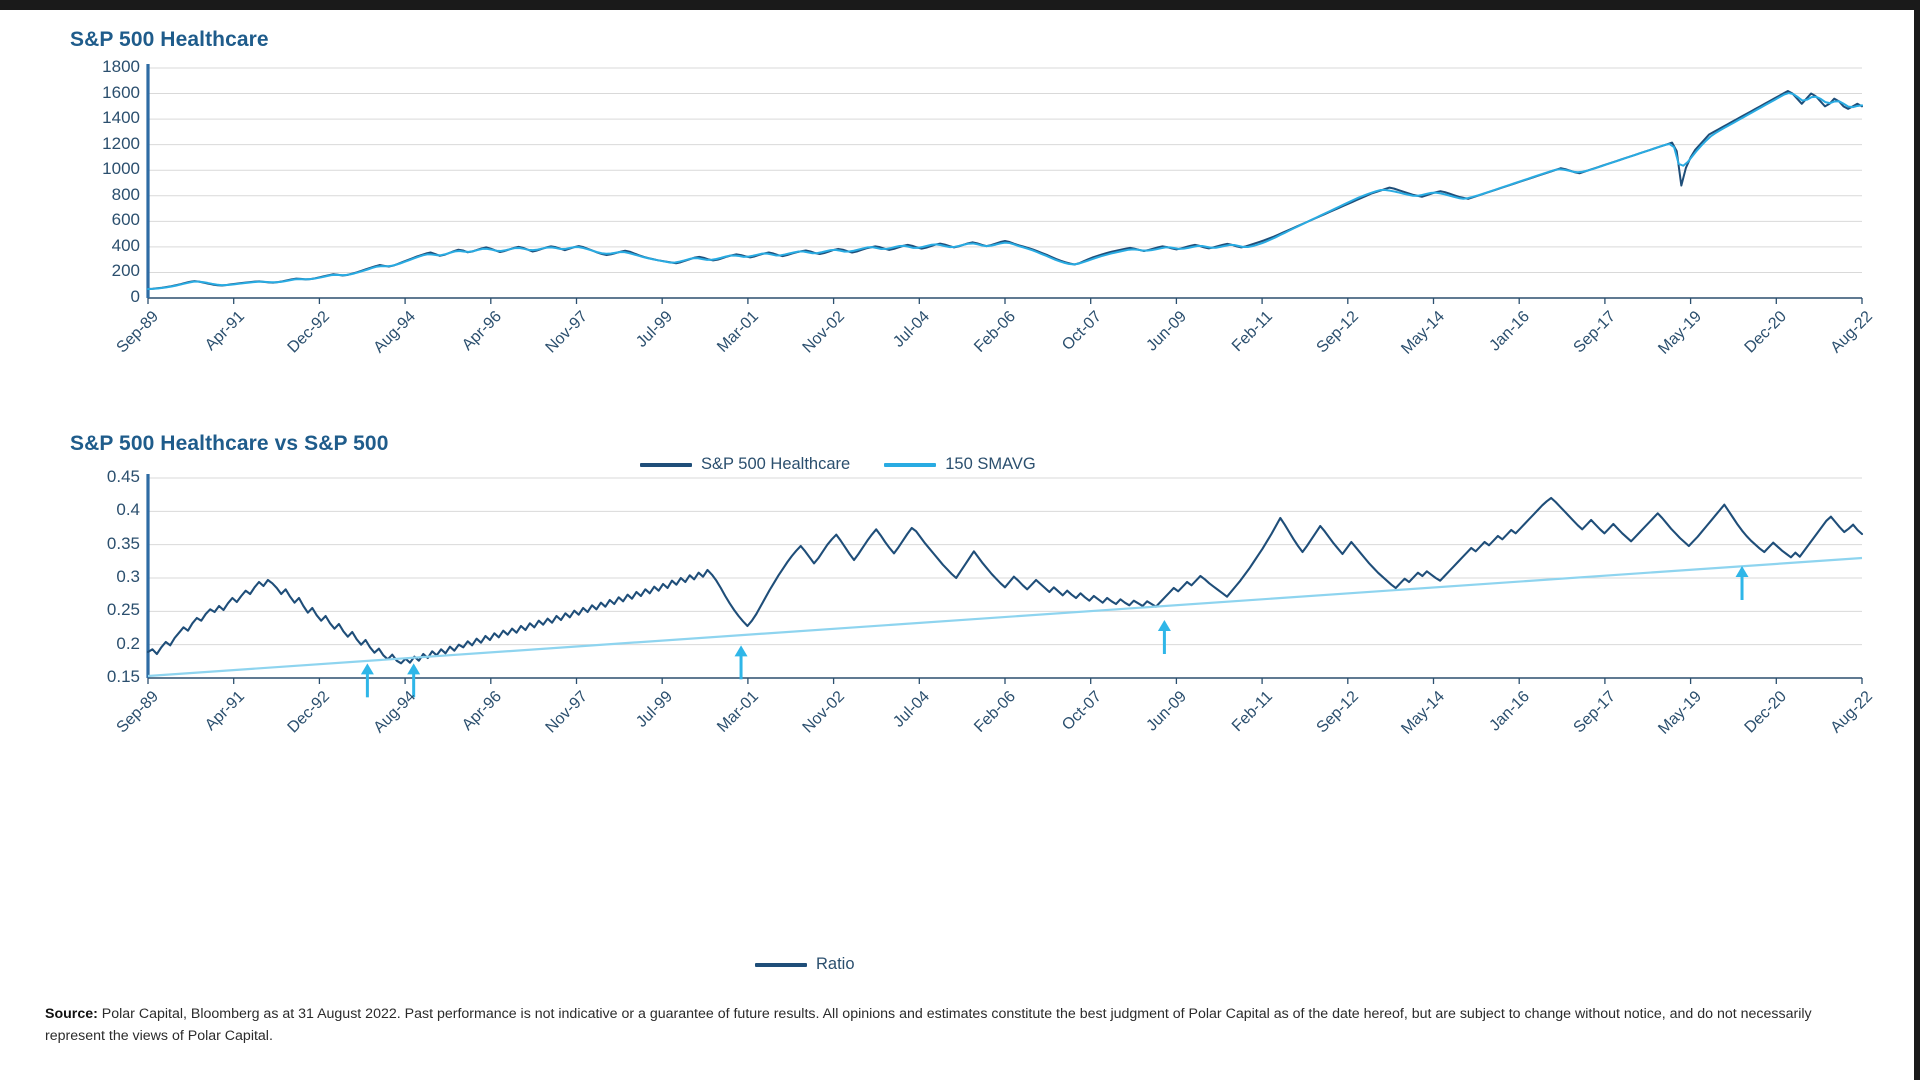  I want to click on chart-1-title-wrap: S&P 500 Healthcare, so click(169, 40).